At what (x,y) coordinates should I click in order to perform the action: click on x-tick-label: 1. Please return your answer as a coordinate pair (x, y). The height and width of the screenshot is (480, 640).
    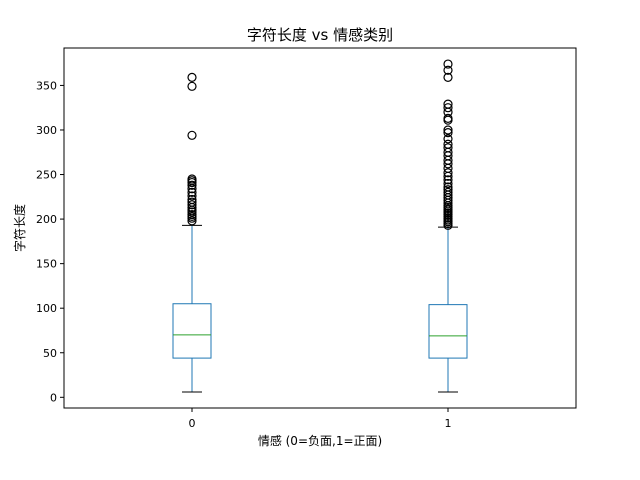
    Looking at the image, I should click on (448, 423).